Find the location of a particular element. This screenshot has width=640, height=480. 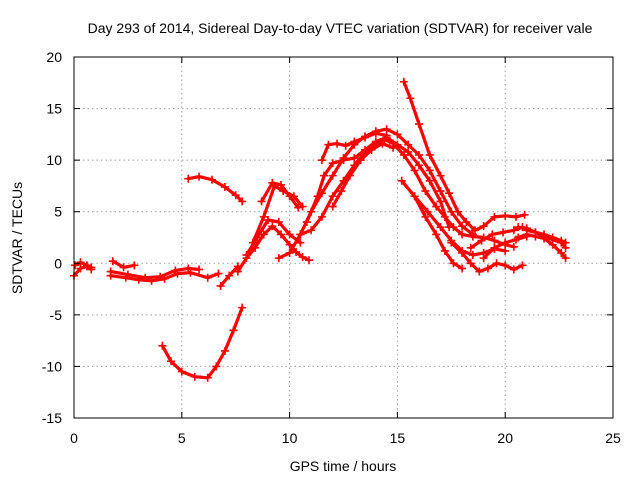

x-tick-label: 0 is located at coordinates (74, 438).